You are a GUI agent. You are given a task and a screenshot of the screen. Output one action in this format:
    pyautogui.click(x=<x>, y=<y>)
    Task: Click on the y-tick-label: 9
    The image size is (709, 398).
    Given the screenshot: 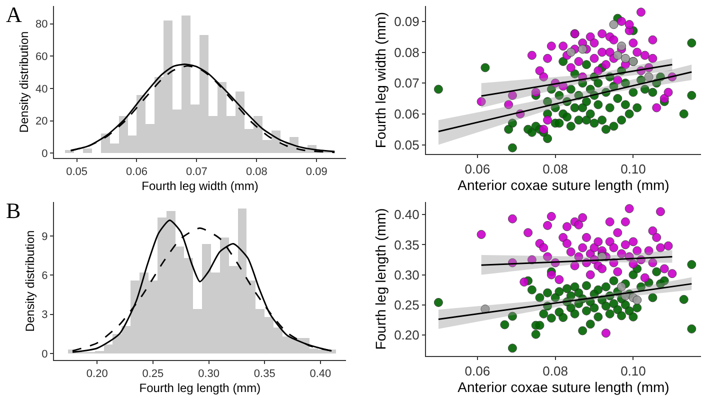 What is the action you would take?
    pyautogui.click(x=45, y=236)
    